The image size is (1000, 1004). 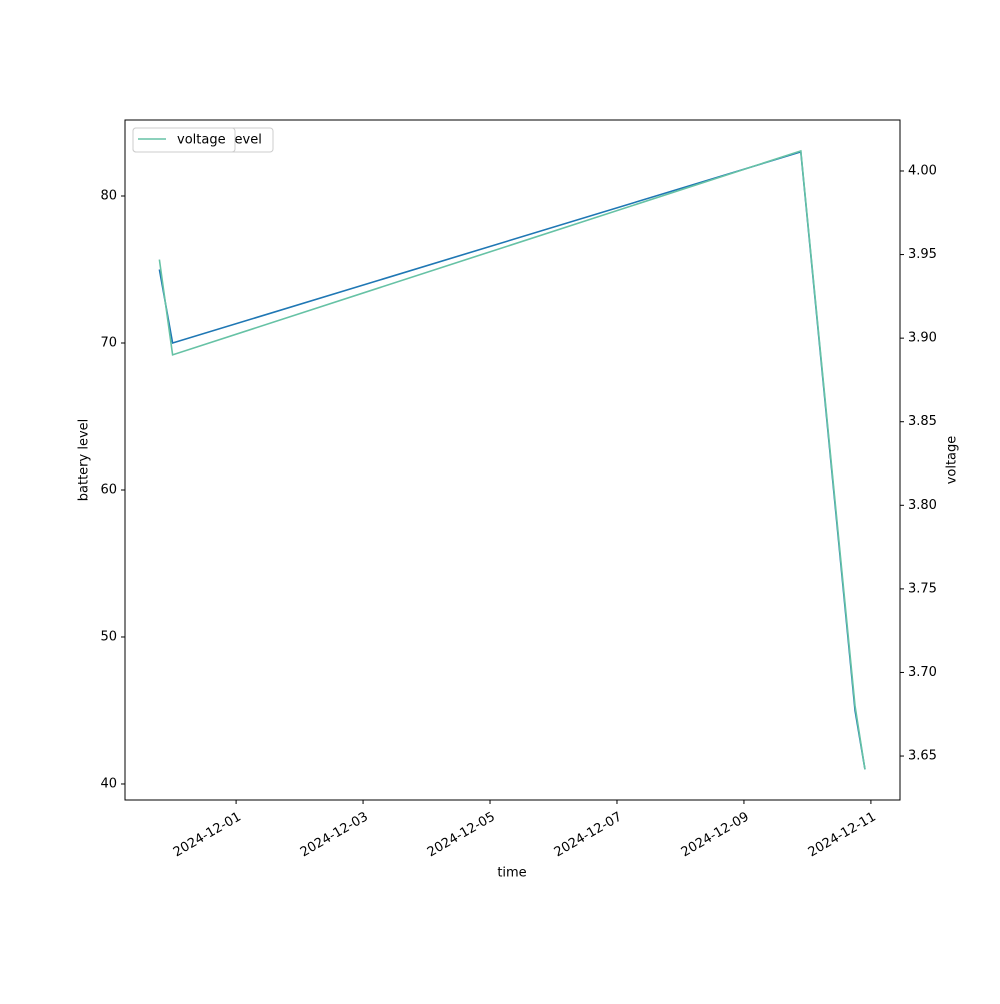 I want to click on y2-tick-label: 3.90, so click(x=922, y=338).